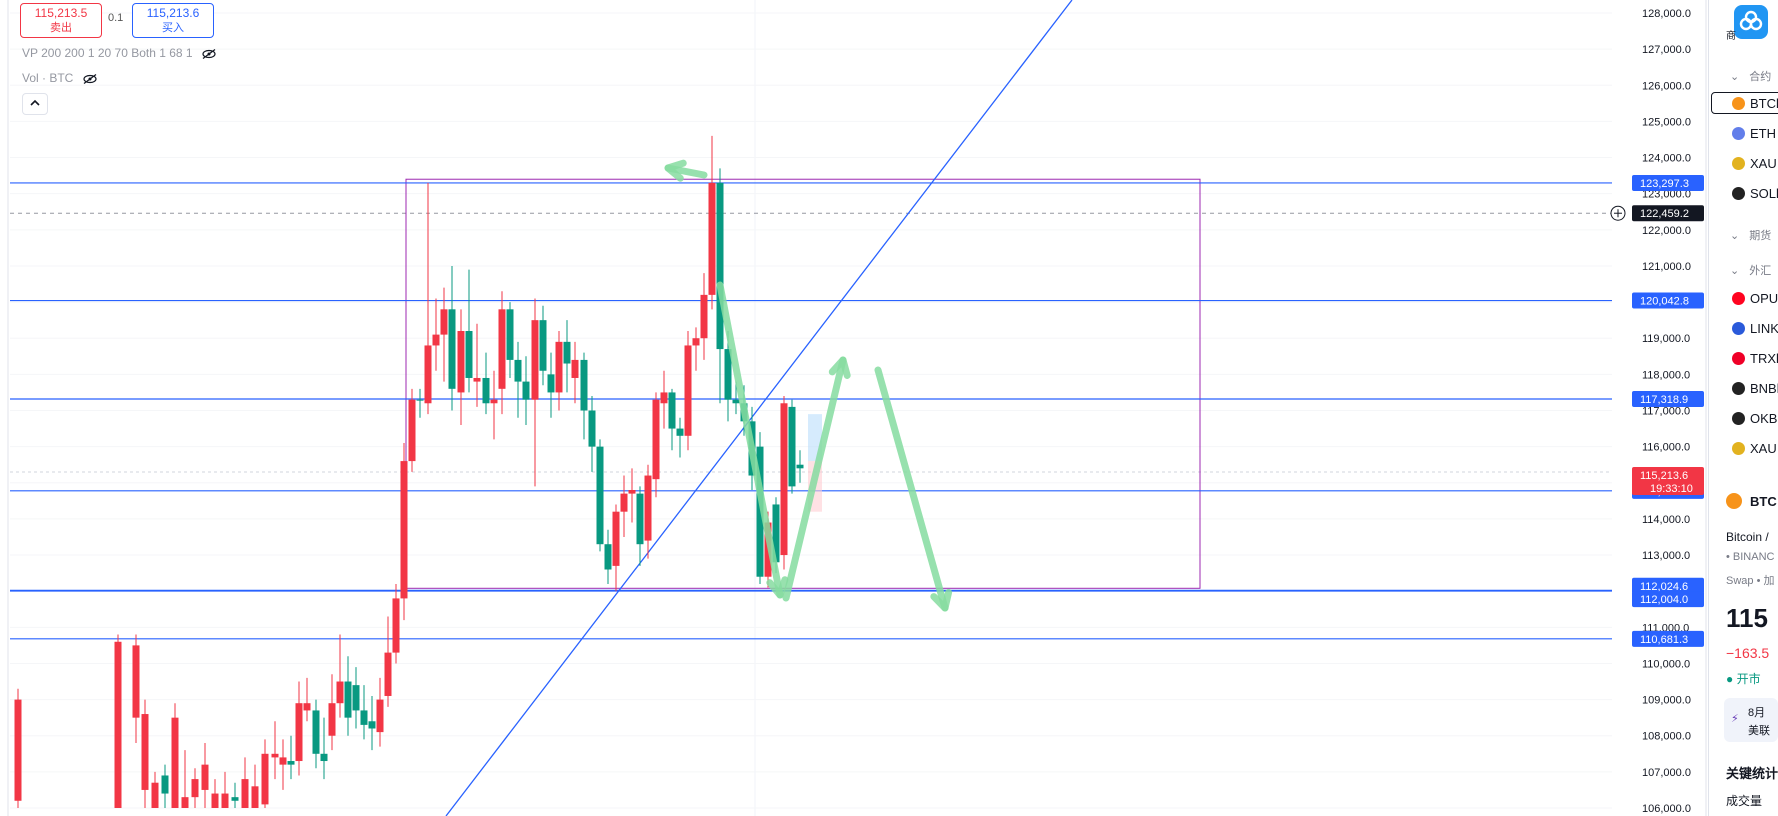 Image resolution: width=1778 pixels, height=816 pixels. Describe the element at coordinates (1671, 489) in the screenshot. I see `current-price-tag-countdown: 19:33:10` at that location.